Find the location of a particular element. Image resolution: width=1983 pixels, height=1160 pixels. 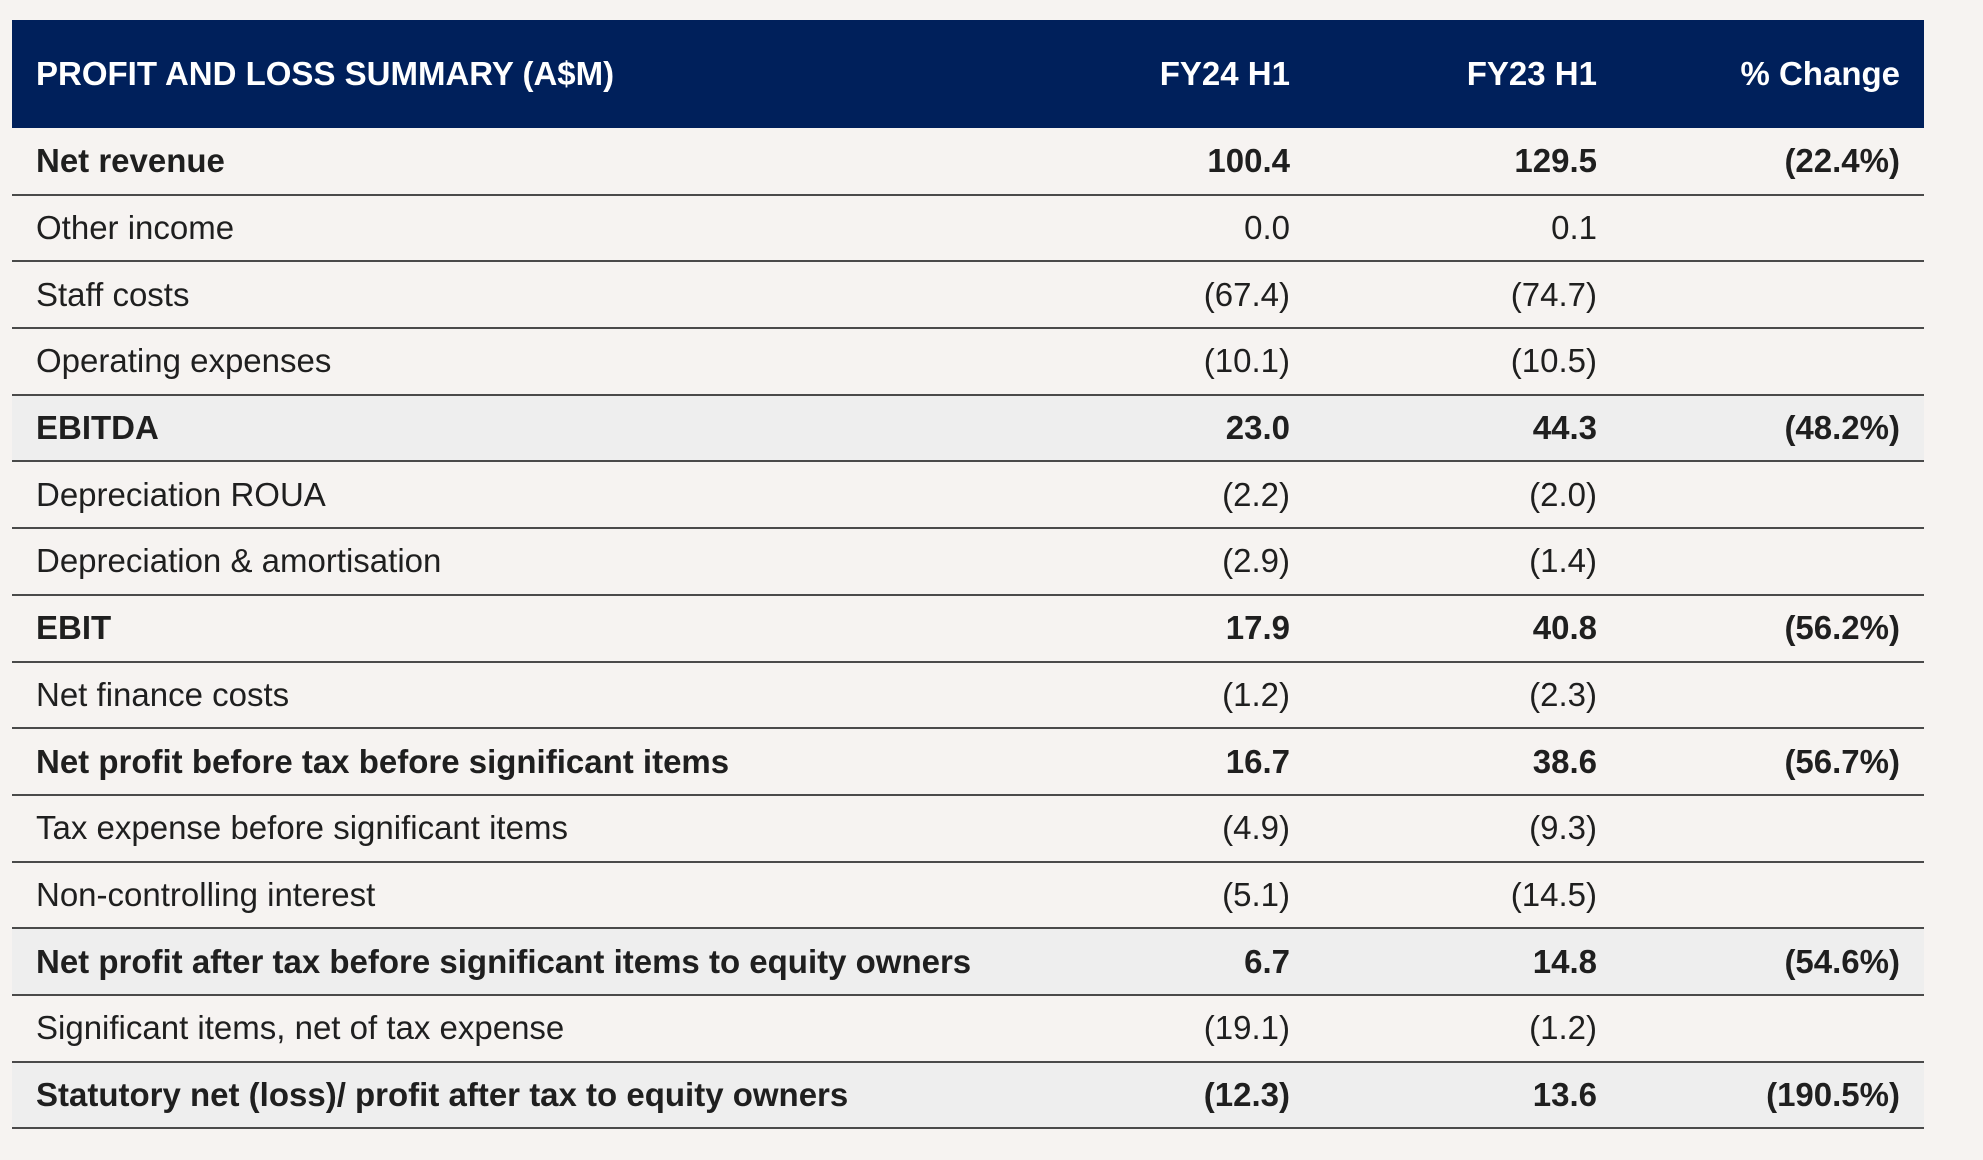

fy23-value: 13.6 is located at coordinates (1564, 1094).